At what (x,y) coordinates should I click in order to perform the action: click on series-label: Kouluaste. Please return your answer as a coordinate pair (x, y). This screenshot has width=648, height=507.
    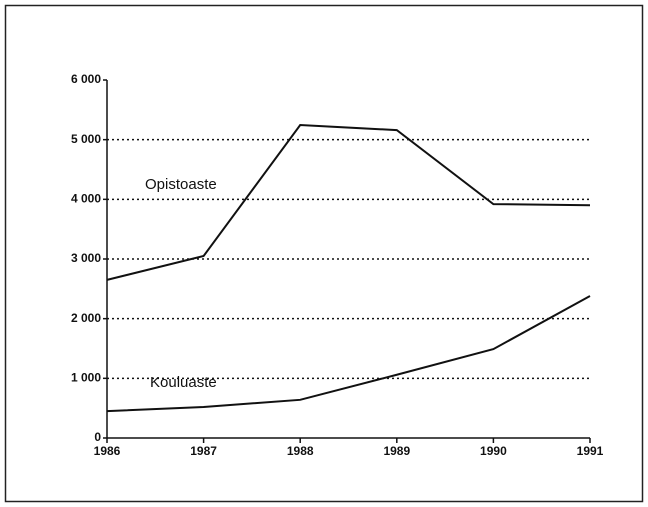
    Looking at the image, I should click on (183, 382).